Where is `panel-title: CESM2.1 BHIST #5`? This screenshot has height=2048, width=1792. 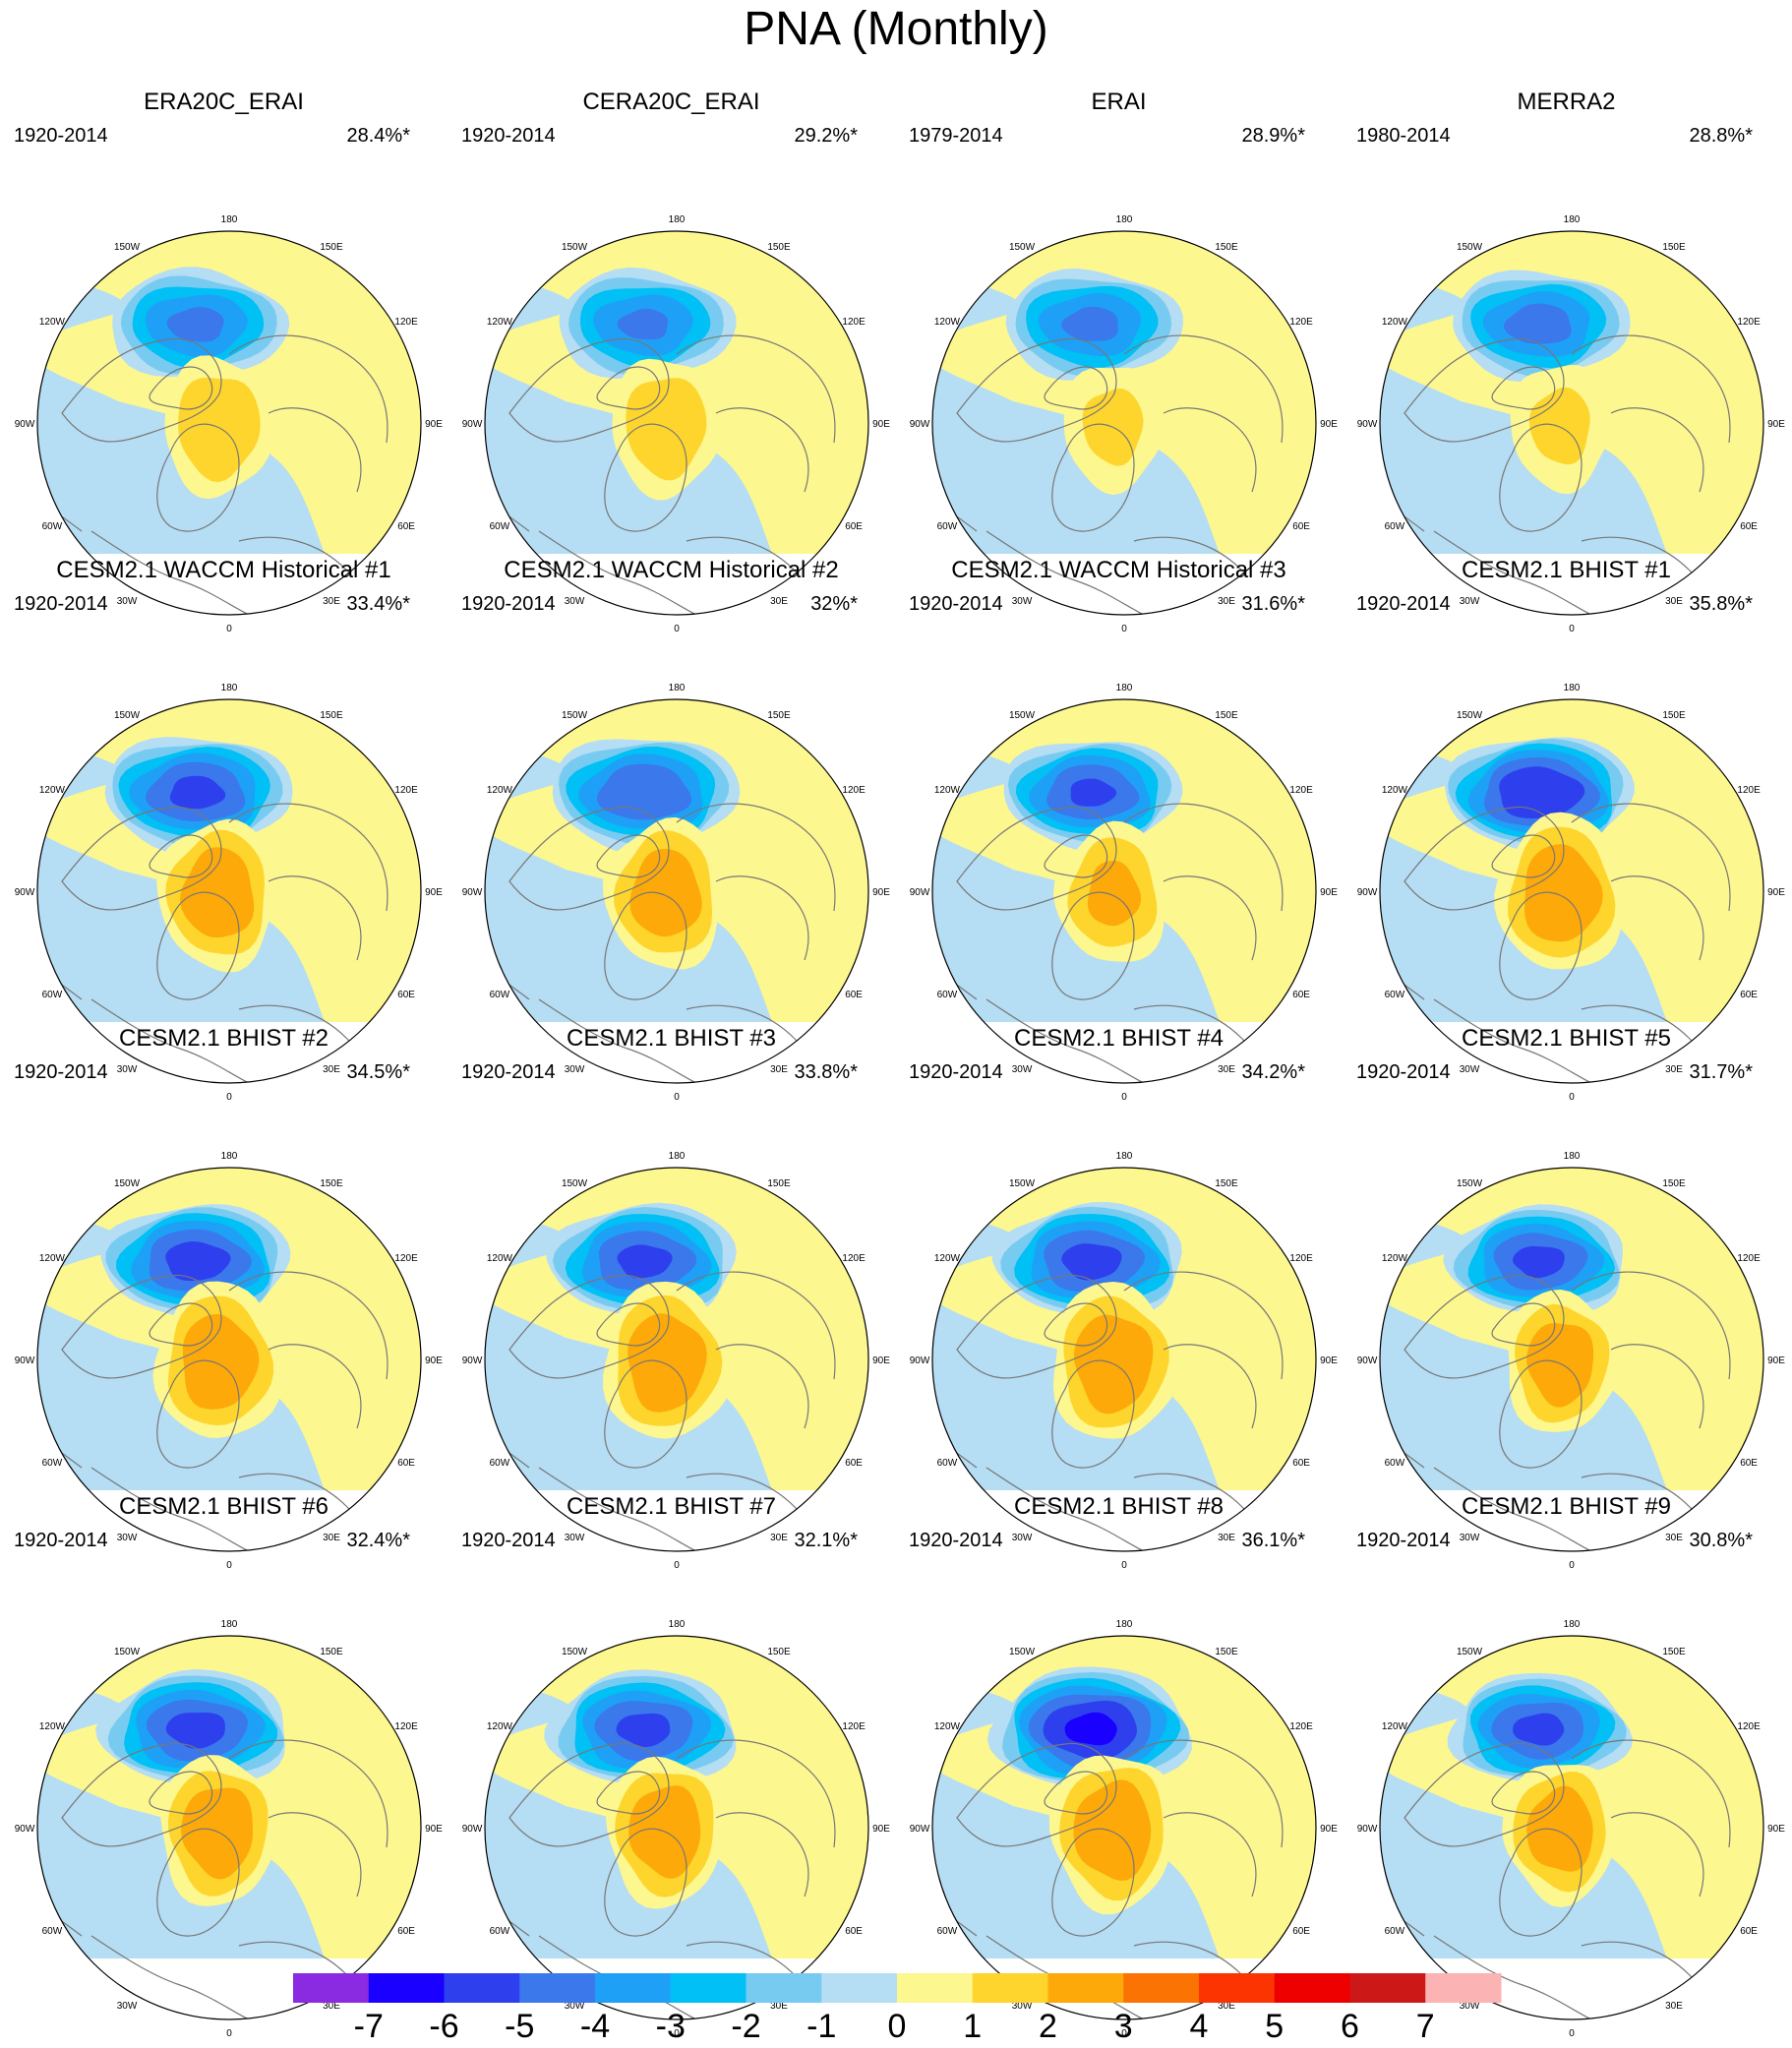
panel-title: CESM2.1 BHIST #5 is located at coordinates (1566, 1038).